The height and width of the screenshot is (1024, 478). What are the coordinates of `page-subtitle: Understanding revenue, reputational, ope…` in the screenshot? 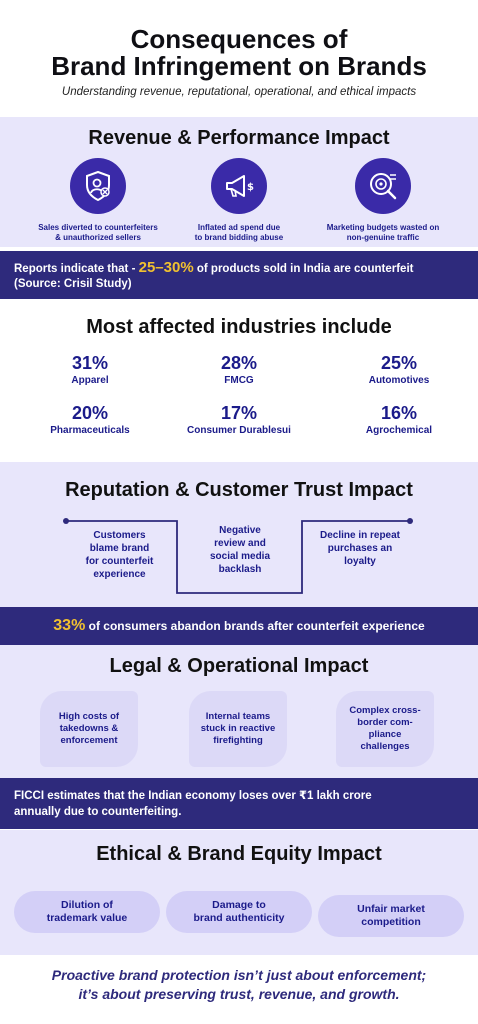 It's located at (239, 92).